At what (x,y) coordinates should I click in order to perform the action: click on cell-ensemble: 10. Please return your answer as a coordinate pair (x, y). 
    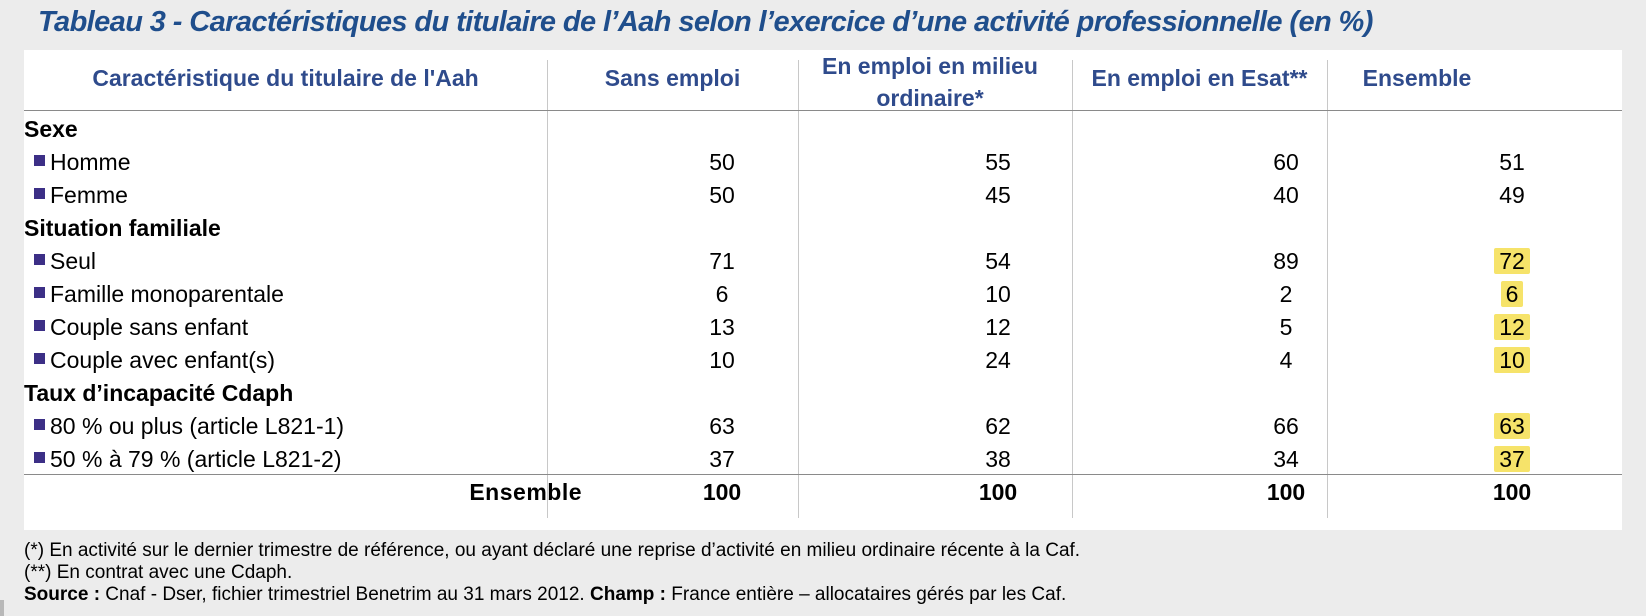
    Looking at the image, I should click on (1512, 360).